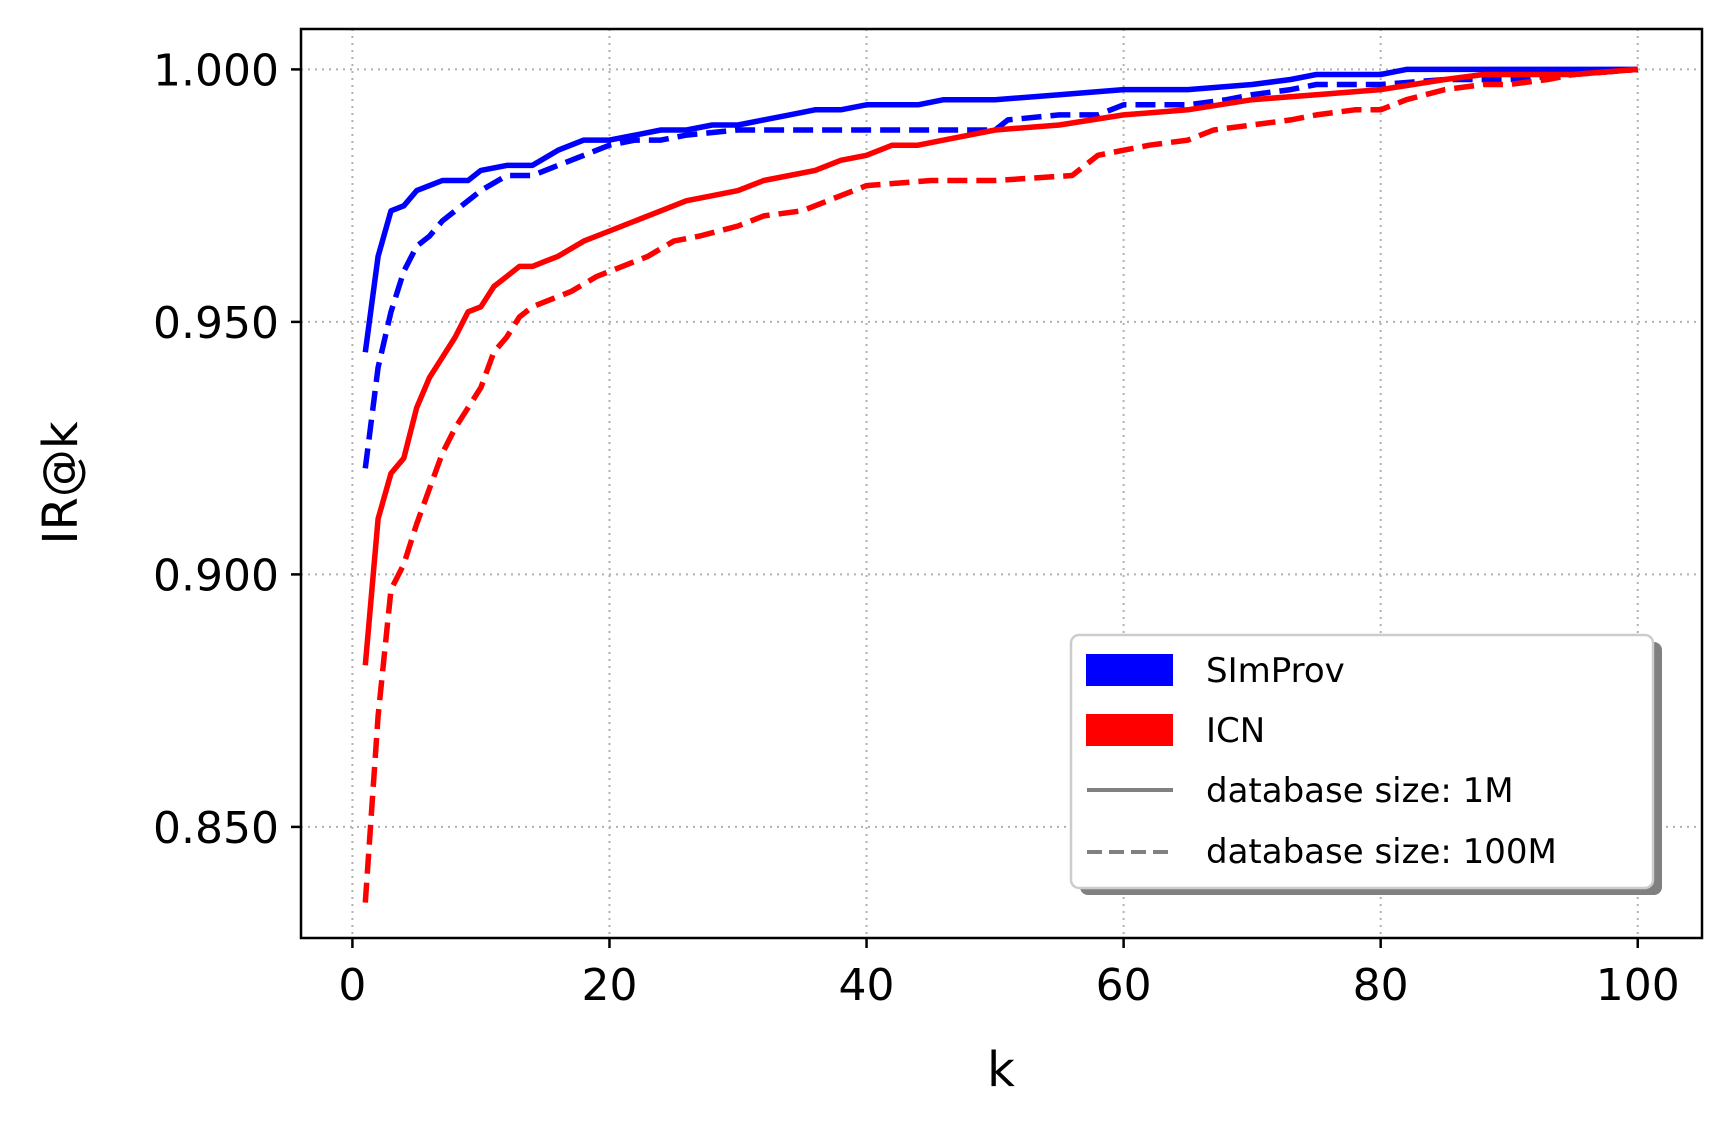  Describe the element at coordinates (216, 70) in the screenshot. I see `y-tick-label: 1.000` at that location.